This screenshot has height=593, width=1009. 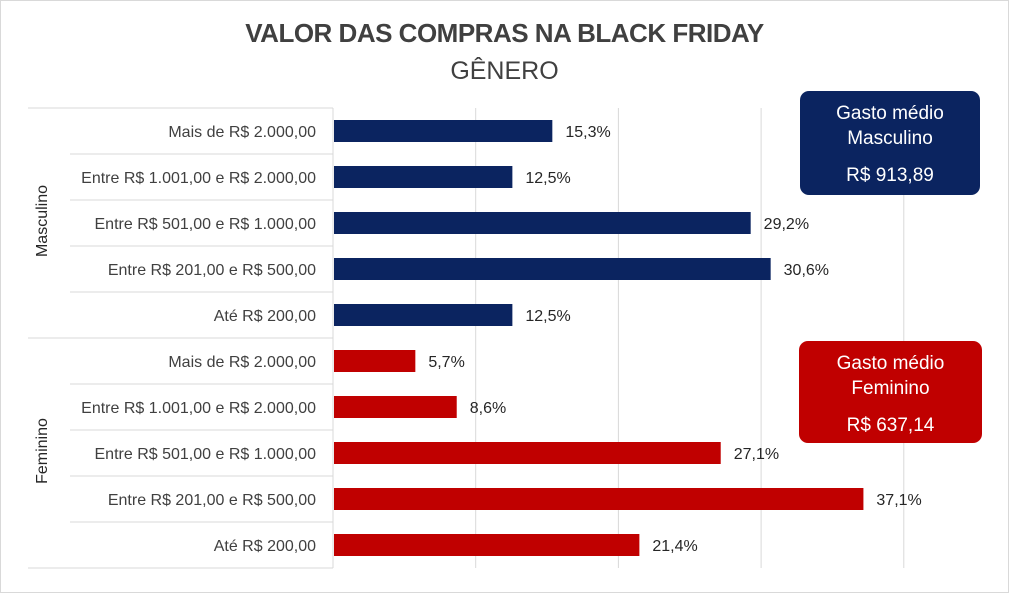 I want to click on chart-subtitle: GÊNERO, so click(x=504, y=71).